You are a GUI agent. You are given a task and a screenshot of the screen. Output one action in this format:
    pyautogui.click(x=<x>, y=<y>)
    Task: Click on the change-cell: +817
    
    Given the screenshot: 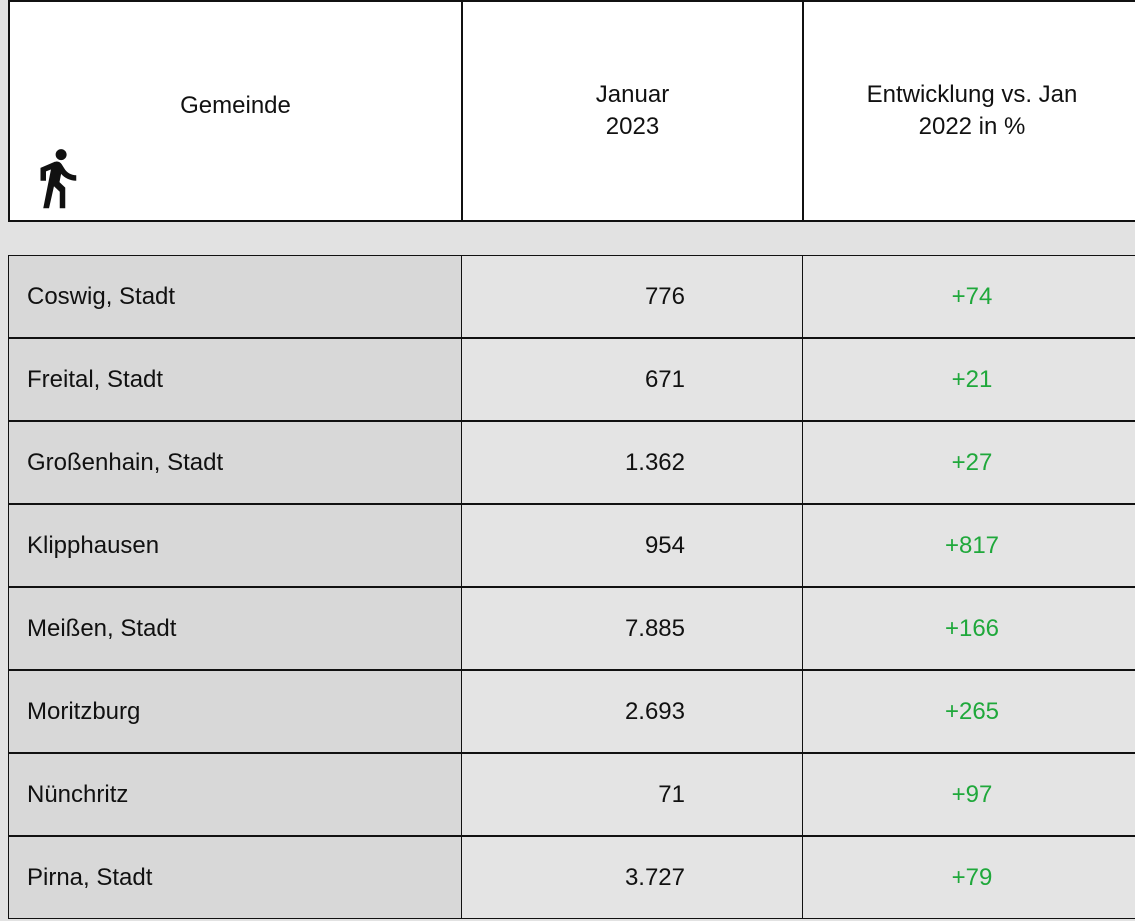 What is the action you would take?
    pyautogui.click(x=968, y=545)
    